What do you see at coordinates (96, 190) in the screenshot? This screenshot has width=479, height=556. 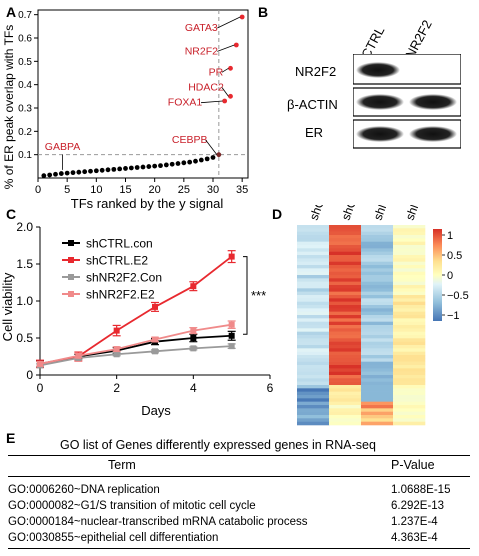 I see `x-tick-label: 10` at bounding box center [96, 190].